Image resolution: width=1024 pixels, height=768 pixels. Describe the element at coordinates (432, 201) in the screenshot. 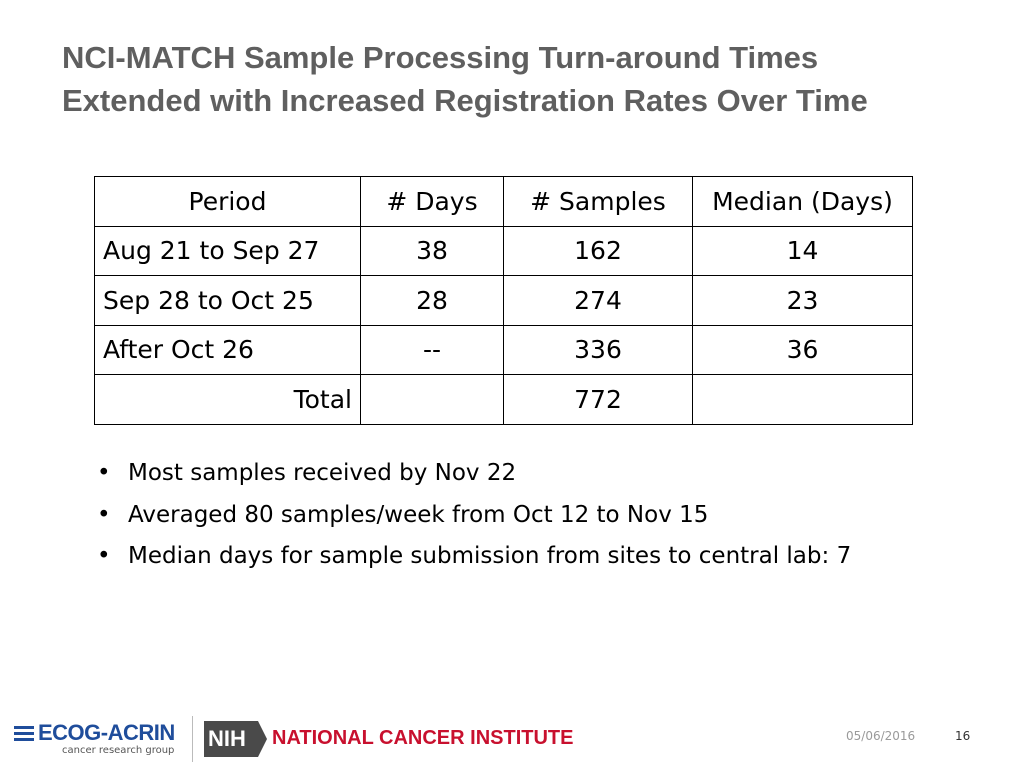

I see `header-days: # Days` at that location.